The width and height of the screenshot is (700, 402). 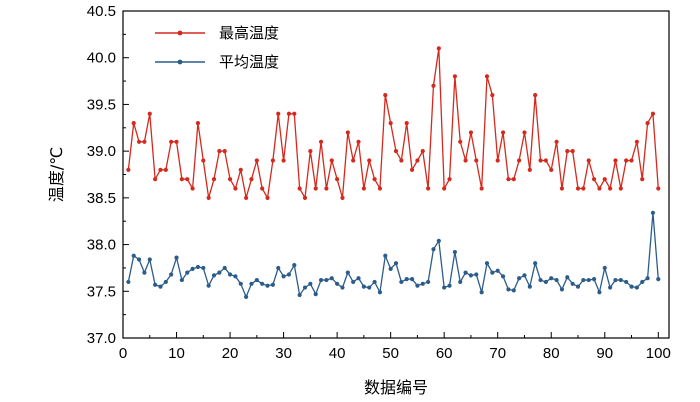 What do you see at coordinates (497, 353) in the screenshot?
I see `x-tick-label: 70` at bounding box center [497, 353].